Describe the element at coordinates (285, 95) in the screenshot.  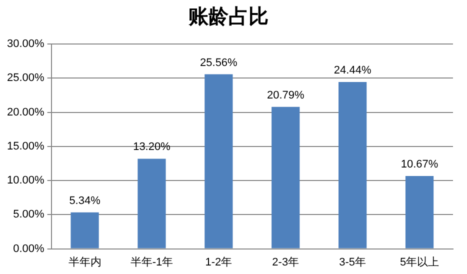
I see `data-label: 20.79%` at that location.